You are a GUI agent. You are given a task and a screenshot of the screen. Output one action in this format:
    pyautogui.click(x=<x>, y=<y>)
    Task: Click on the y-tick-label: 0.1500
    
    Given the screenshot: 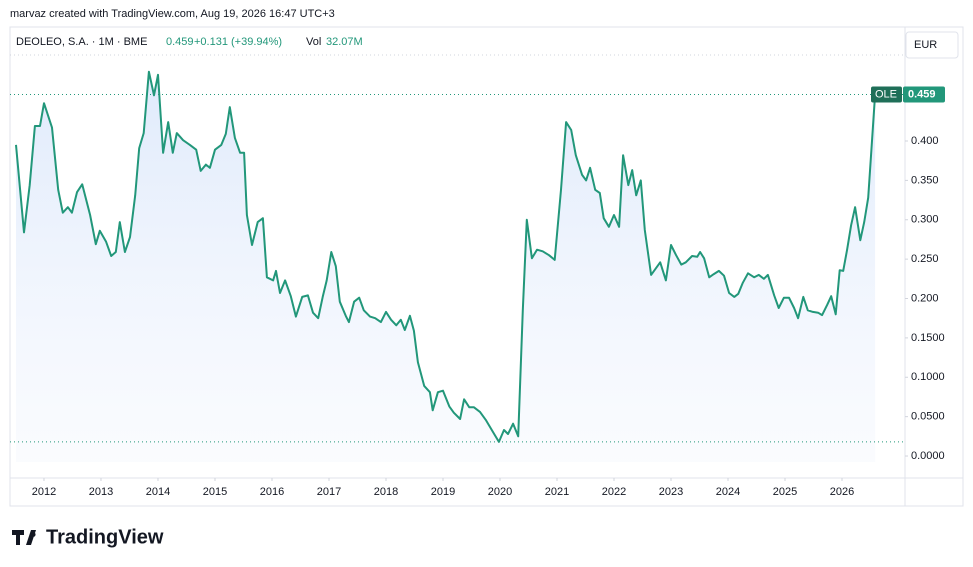 What is the action you would take?
    pyautogui.click(x=928, y=338)
    